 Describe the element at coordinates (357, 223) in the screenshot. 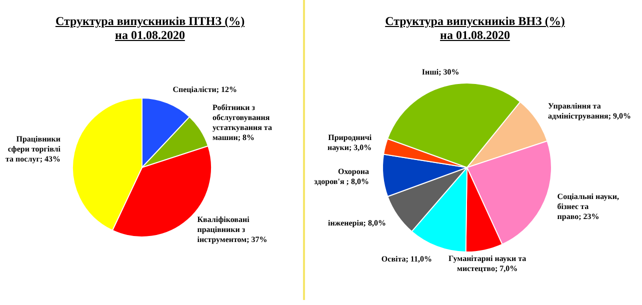

I see `slice-label: інженерія; 8,0%` at that location.